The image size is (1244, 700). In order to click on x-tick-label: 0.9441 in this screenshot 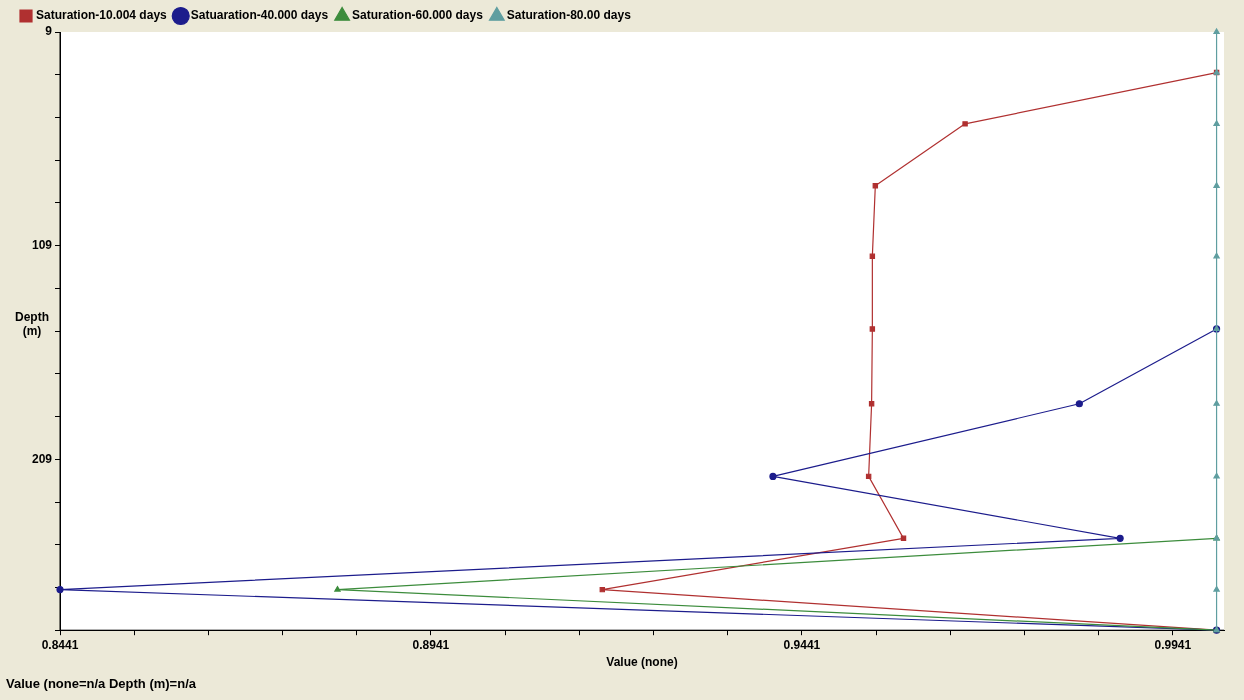, I will do `click(802, 644)`.